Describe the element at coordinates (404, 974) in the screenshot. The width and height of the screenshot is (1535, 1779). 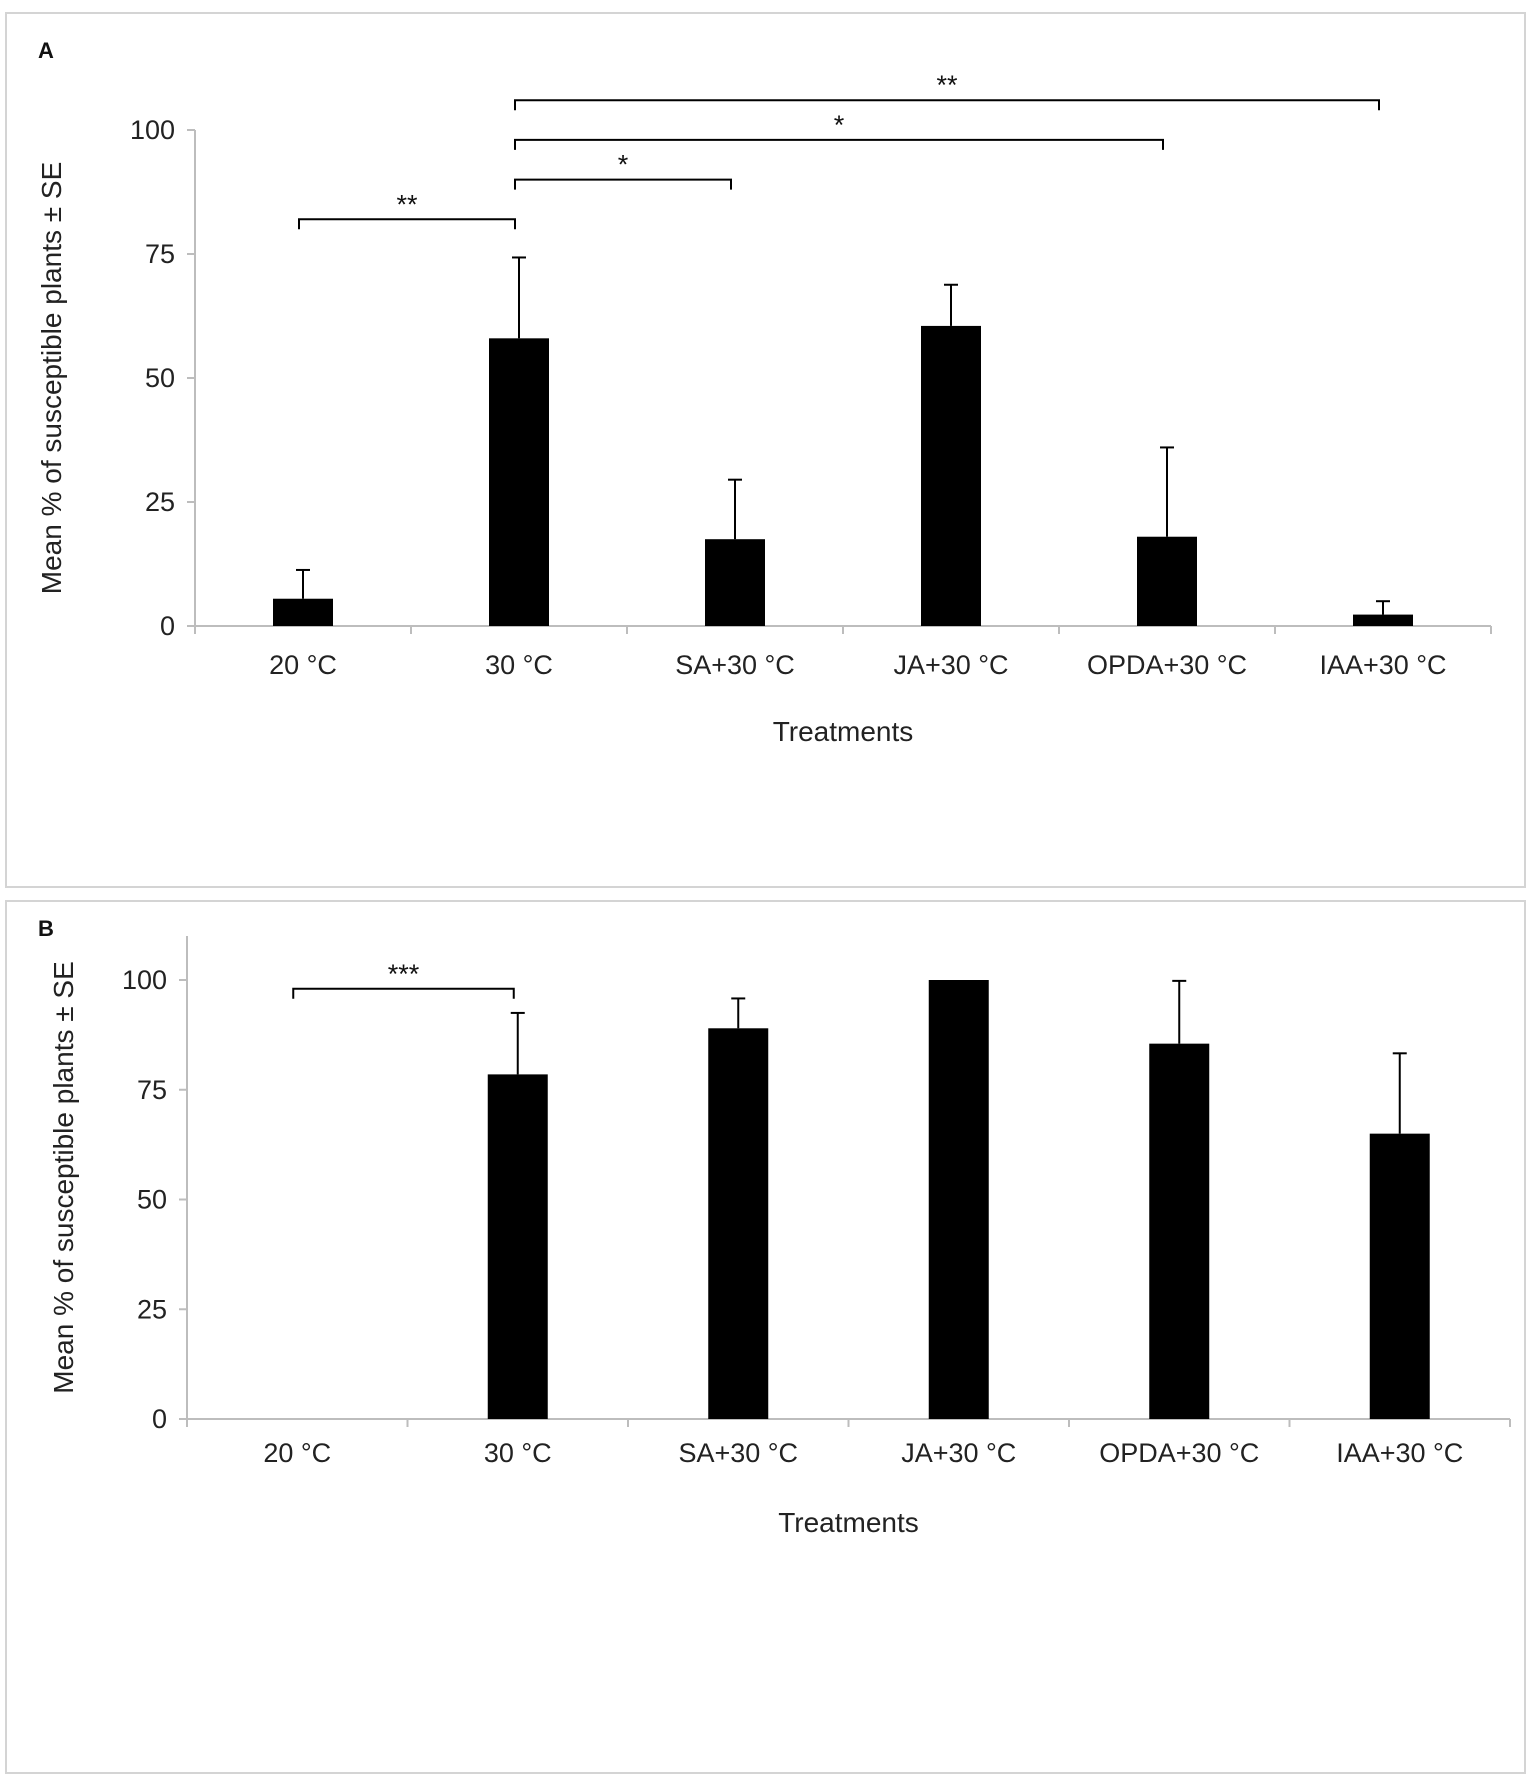
I see `significance-label: ***` at that location.